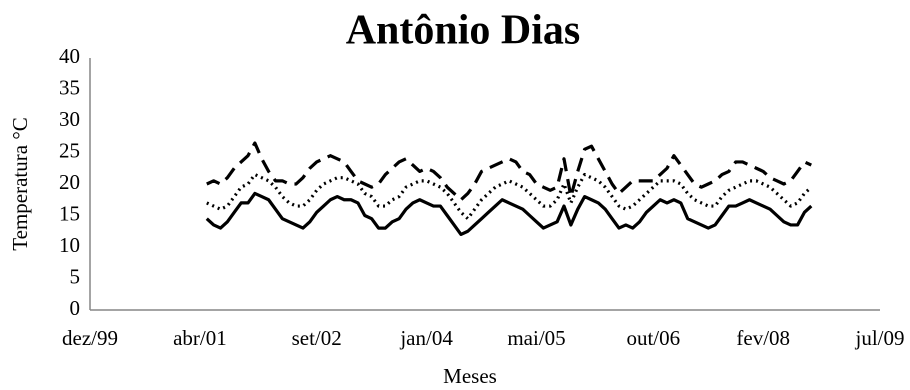  What do you see at coordinates (20, 183) in the screenshot?
I see `y-axis-title: Temperatura °C` at bounding box center [20, 183].